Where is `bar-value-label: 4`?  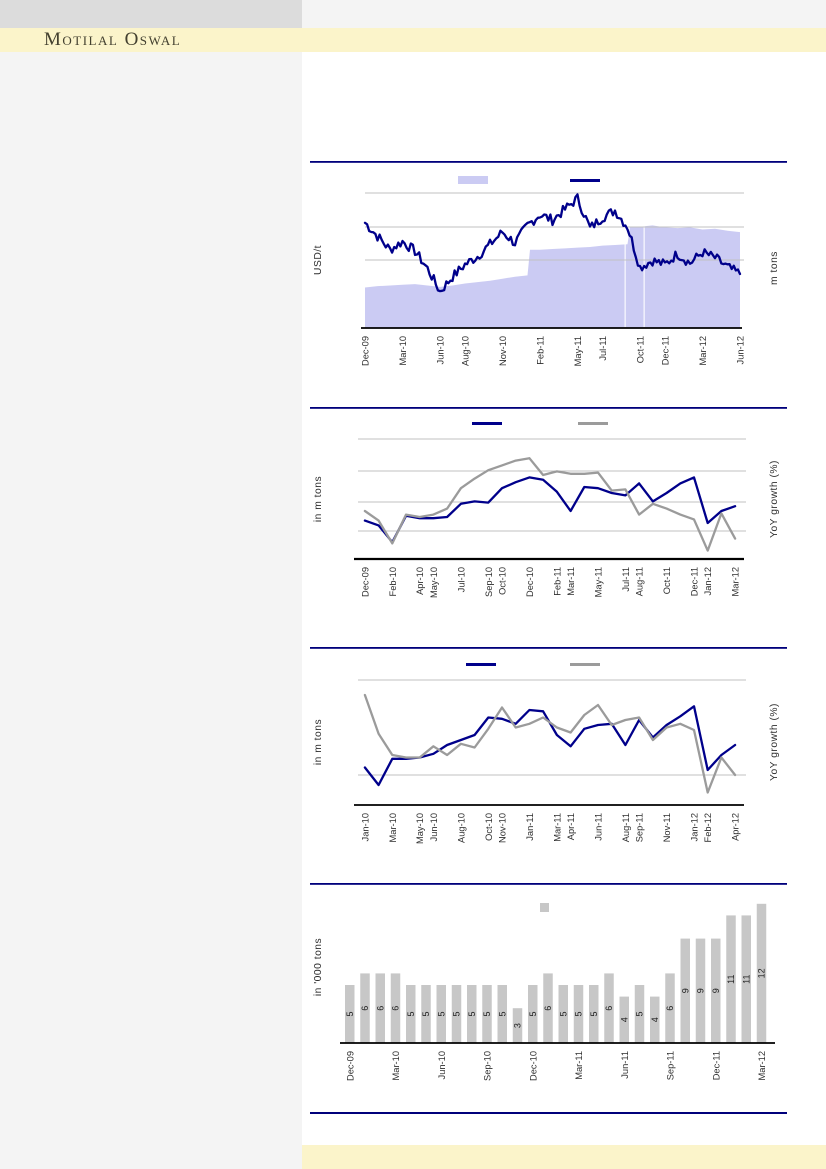
bar-value-label: 4 is located at coordinates (624, 1019).